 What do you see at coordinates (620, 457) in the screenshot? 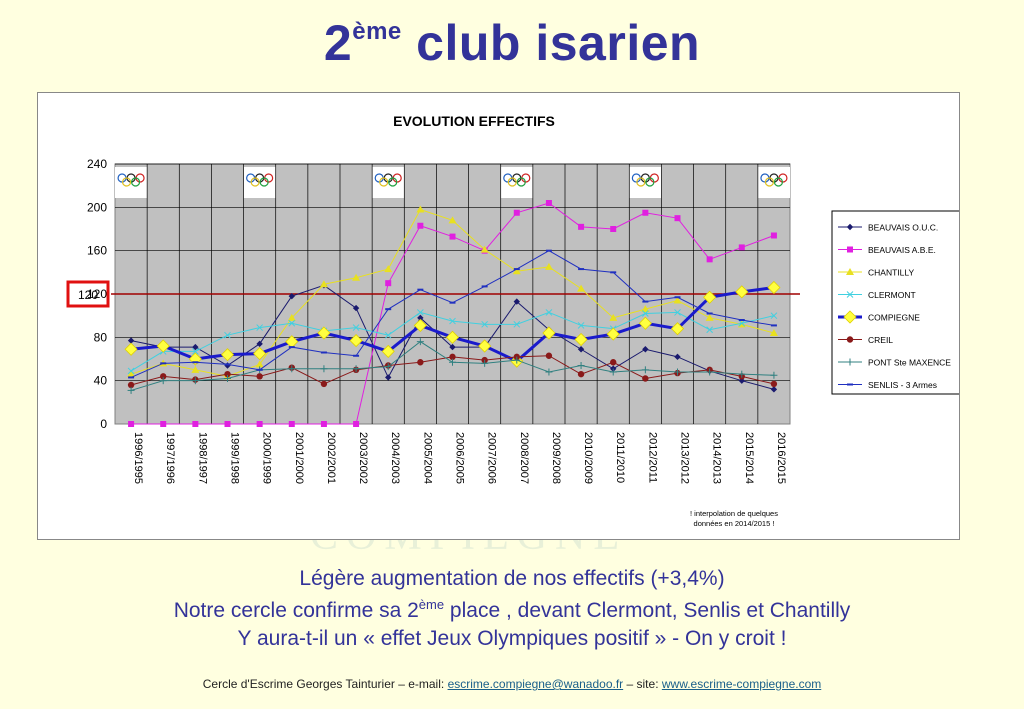
I see `x-tick-label: 2011/2010` at bounding box center [620, 457].